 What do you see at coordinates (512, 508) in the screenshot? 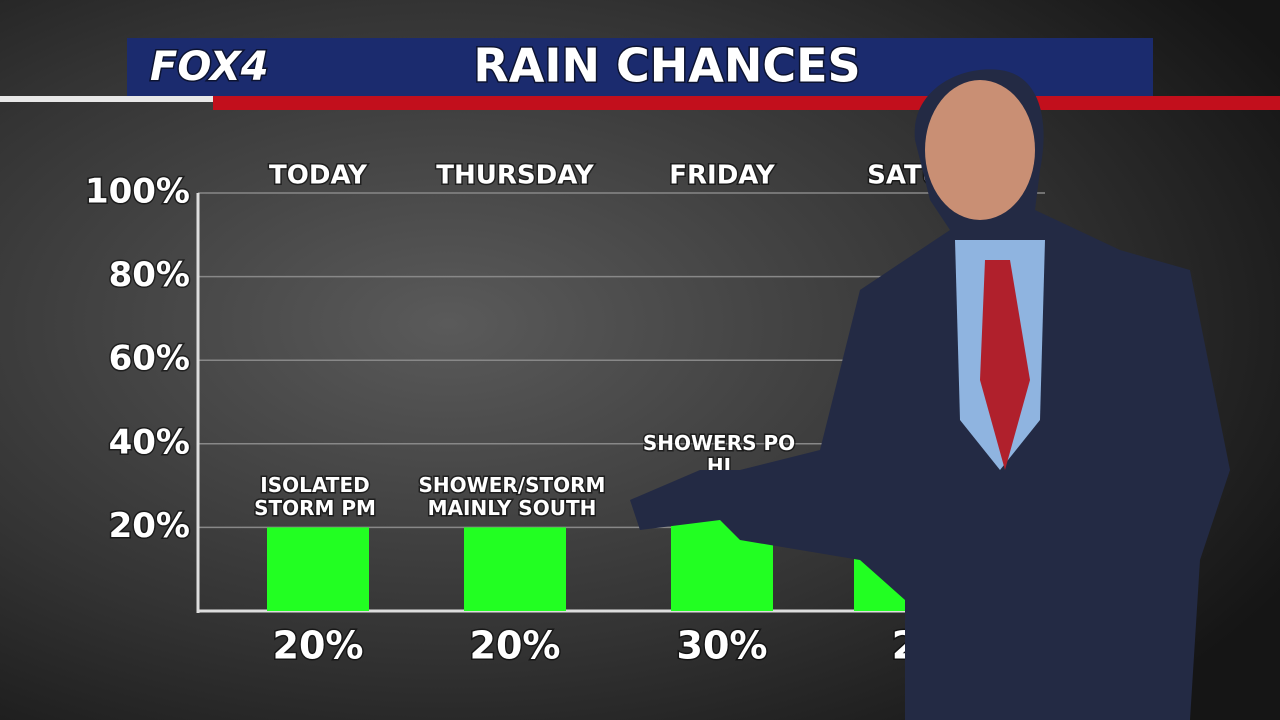
I see `annotation: MAINLY SOUTH` at bounding box center [512, 508].